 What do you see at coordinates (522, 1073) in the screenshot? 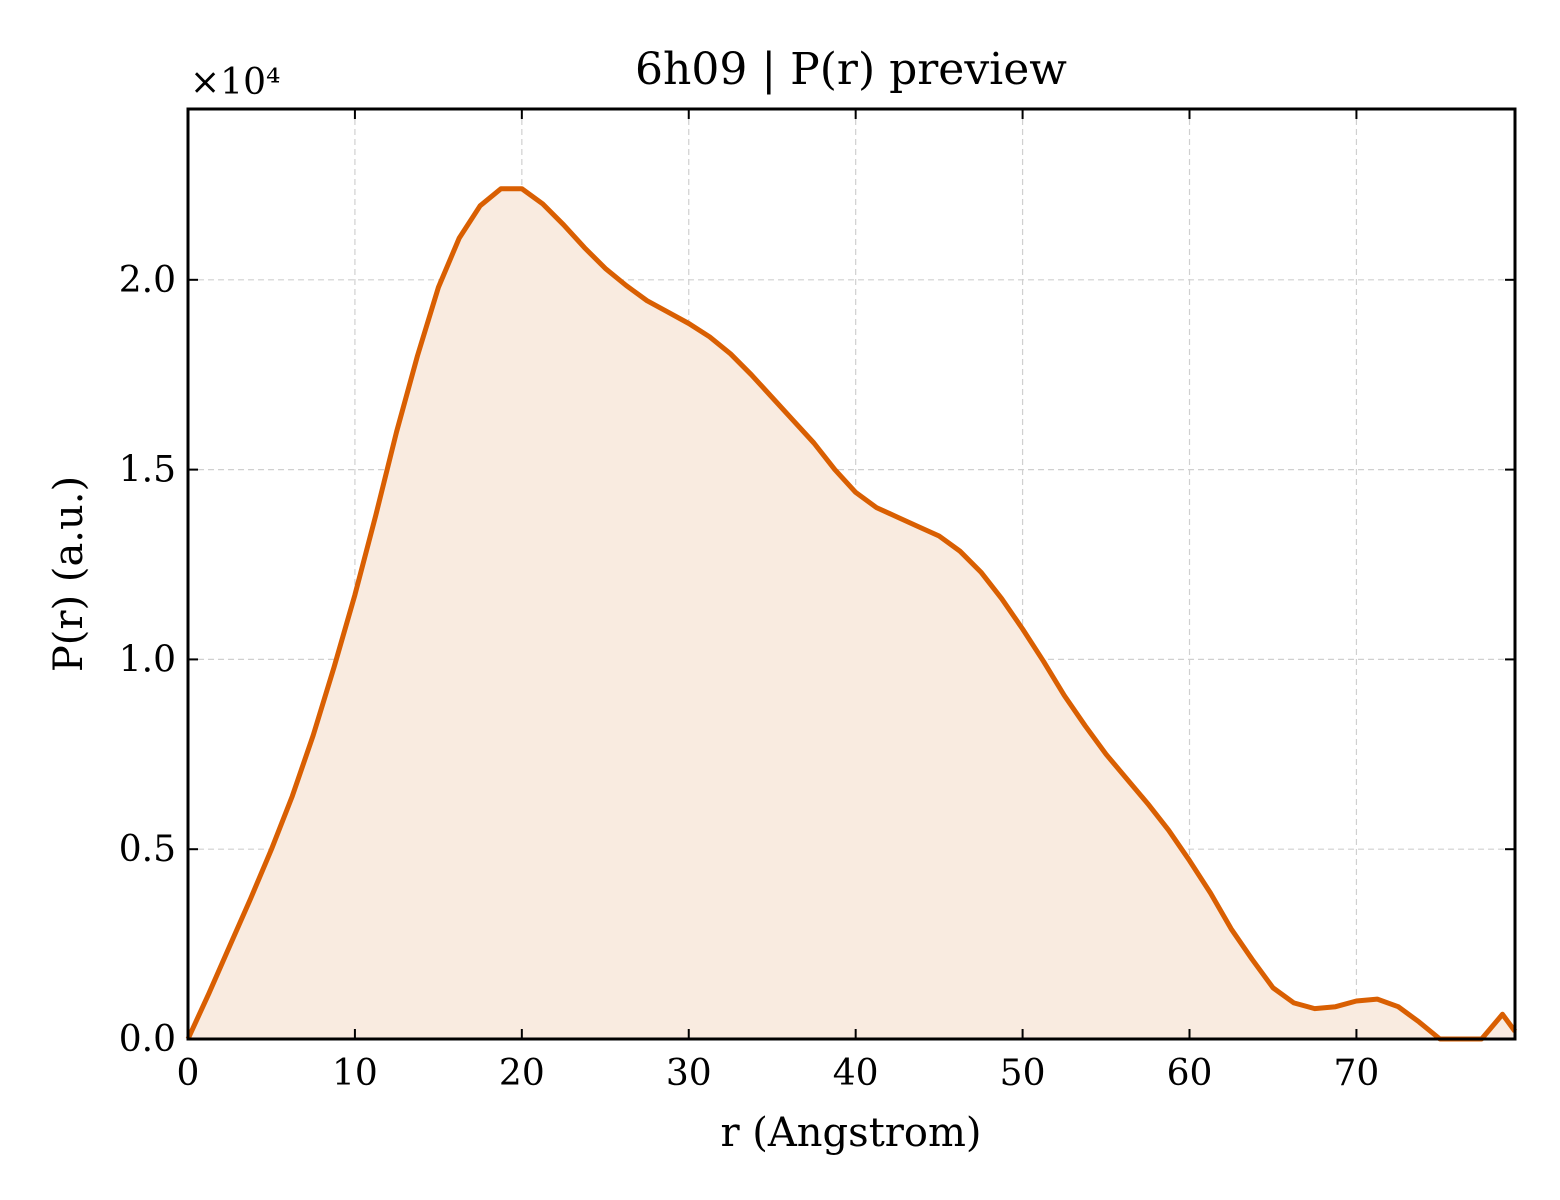
I see `x-tick-label: 20` at bounding box center [522, 1073].